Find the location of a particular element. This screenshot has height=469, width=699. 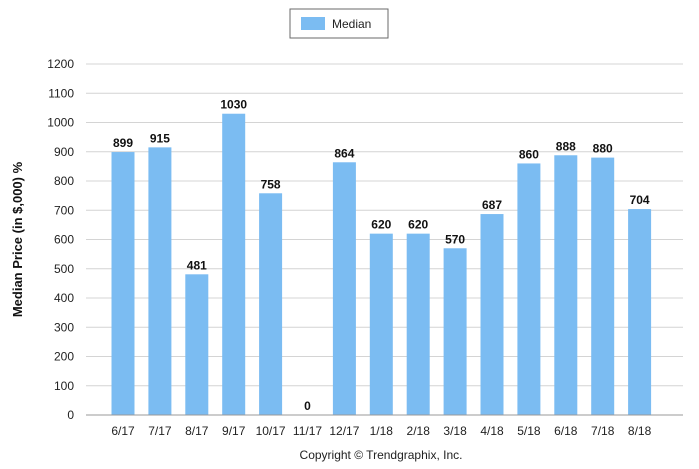

x-tick-label: 11/17 is located at coordinates (307, 431).